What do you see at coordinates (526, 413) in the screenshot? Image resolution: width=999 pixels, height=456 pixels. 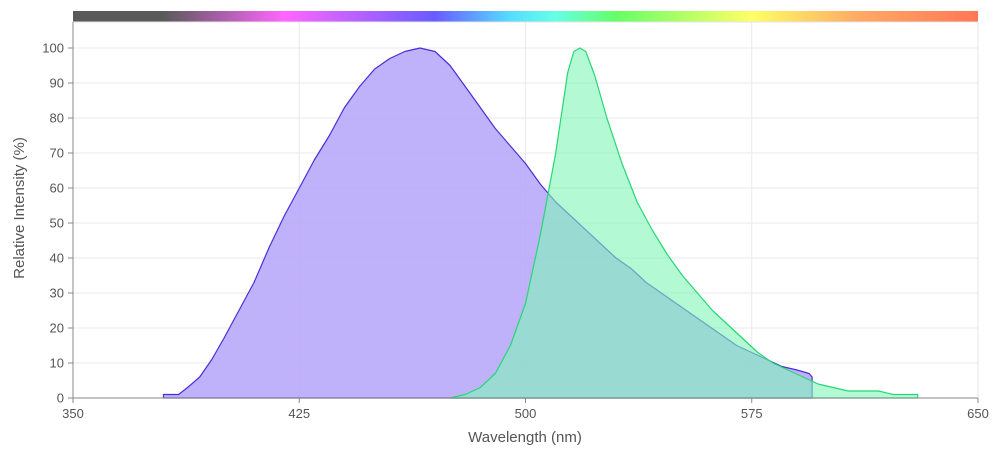 I see `x-tick-label: 500` at bounding box center [526, 413].